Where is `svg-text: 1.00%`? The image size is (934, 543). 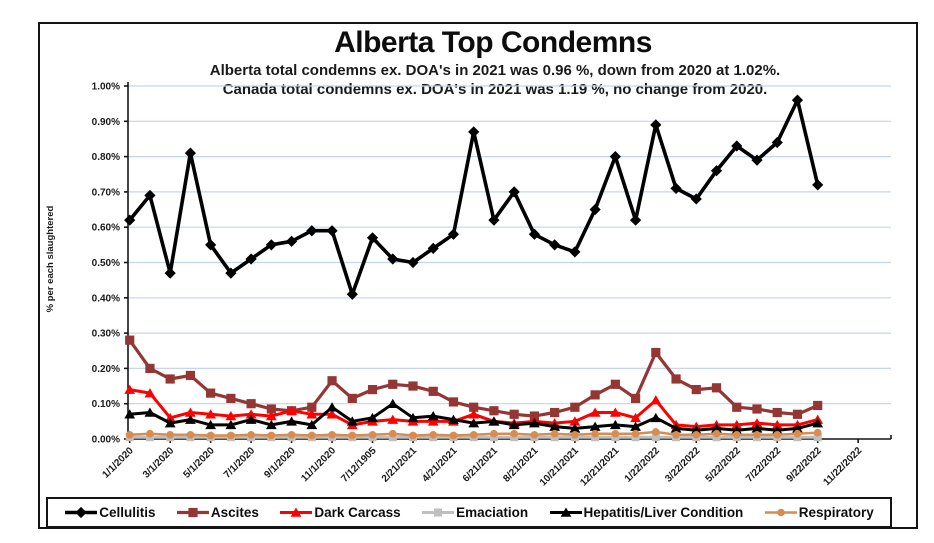
svg-text: 1.00% is located at coordinates (106, 87).